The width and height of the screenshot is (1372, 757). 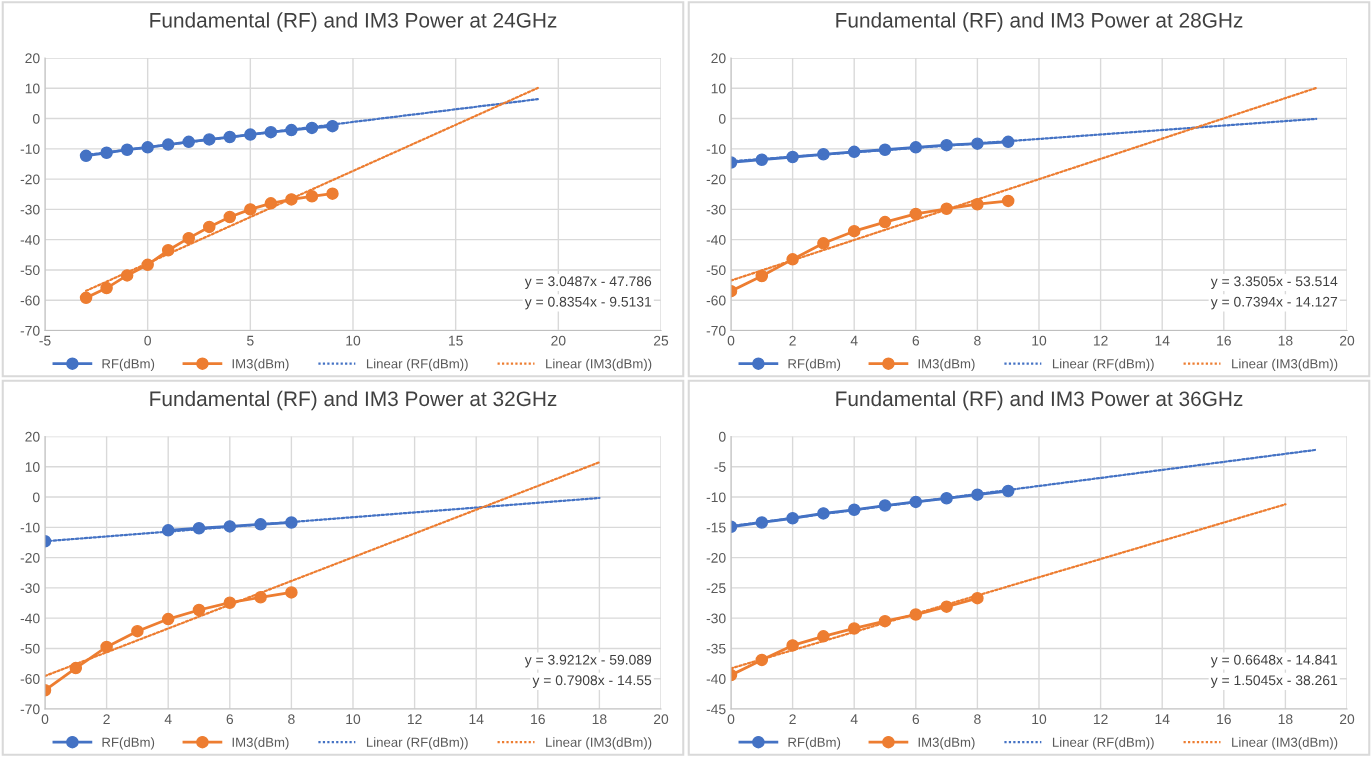 What do you see at coordinates (588, 282) in the screenshot?
I see `annotation: y = 3.0487x - 47.786` at bounding box center [588, 282].